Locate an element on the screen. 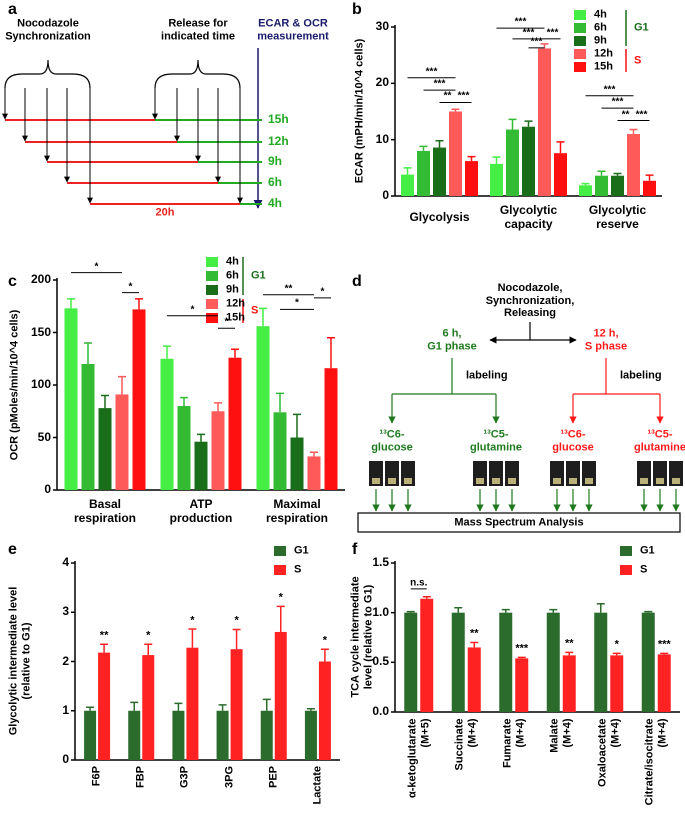 The image size is (685, 824). x-tick-label: Fumarate (M+4) is located at coordinates (513, 743).